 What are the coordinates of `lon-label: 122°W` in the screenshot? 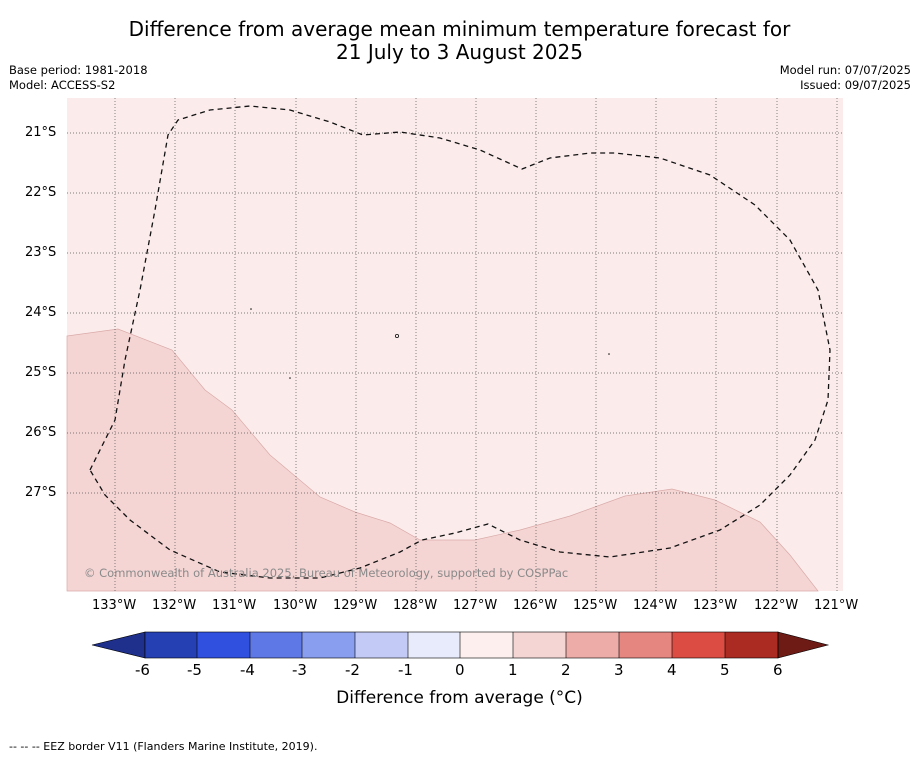 It's located at (776, 605).